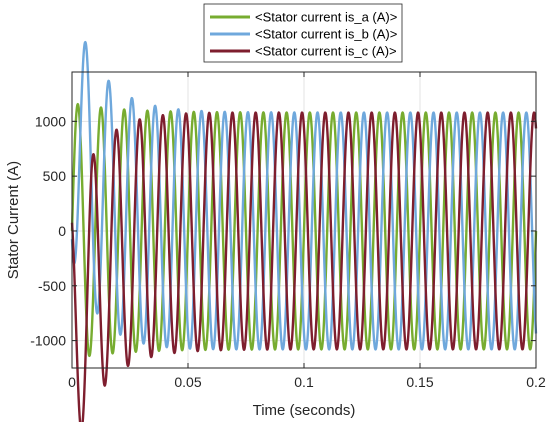 This screenshot has height=422, width=550. I want to click on y-axis-label: Stator Current (A), so click(13, 220).